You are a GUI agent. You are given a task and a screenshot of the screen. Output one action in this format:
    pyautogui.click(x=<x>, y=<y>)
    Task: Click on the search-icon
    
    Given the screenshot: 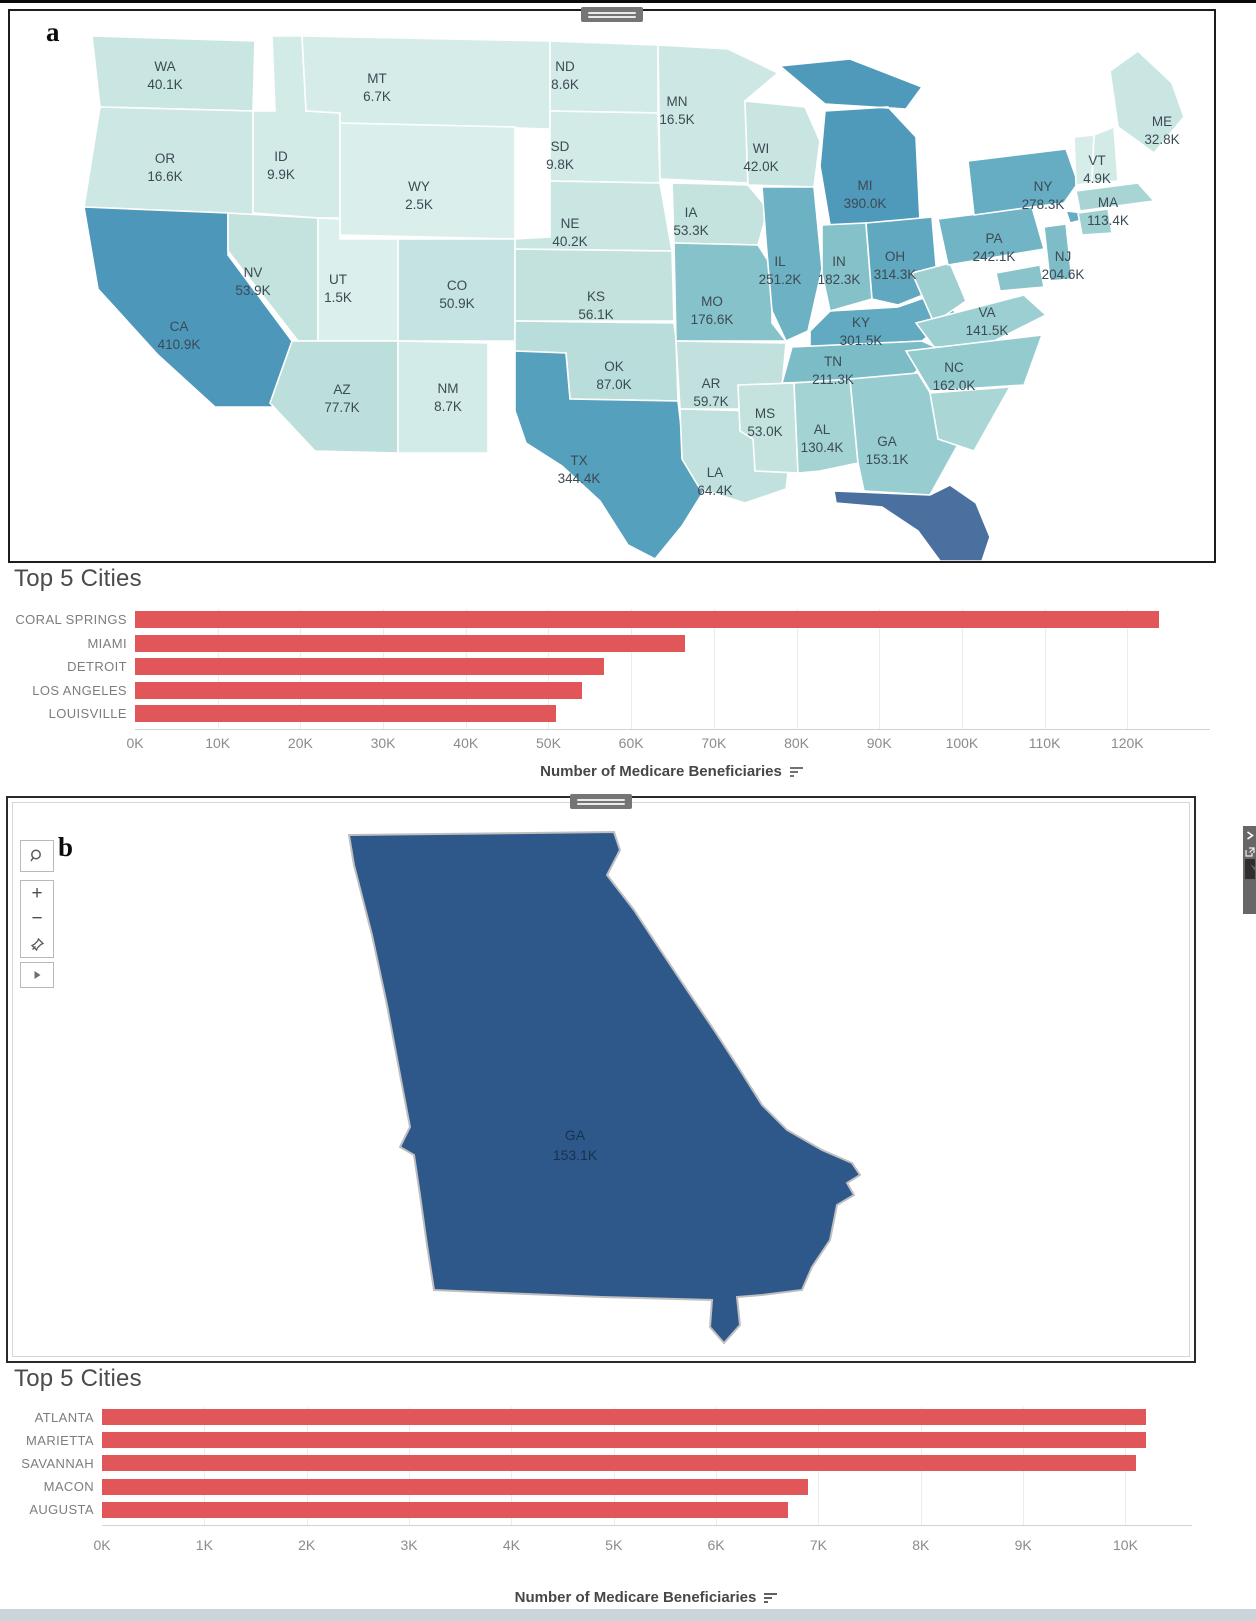 What is the action you would take?
    pyautogui.click(x=35, y=855)
    